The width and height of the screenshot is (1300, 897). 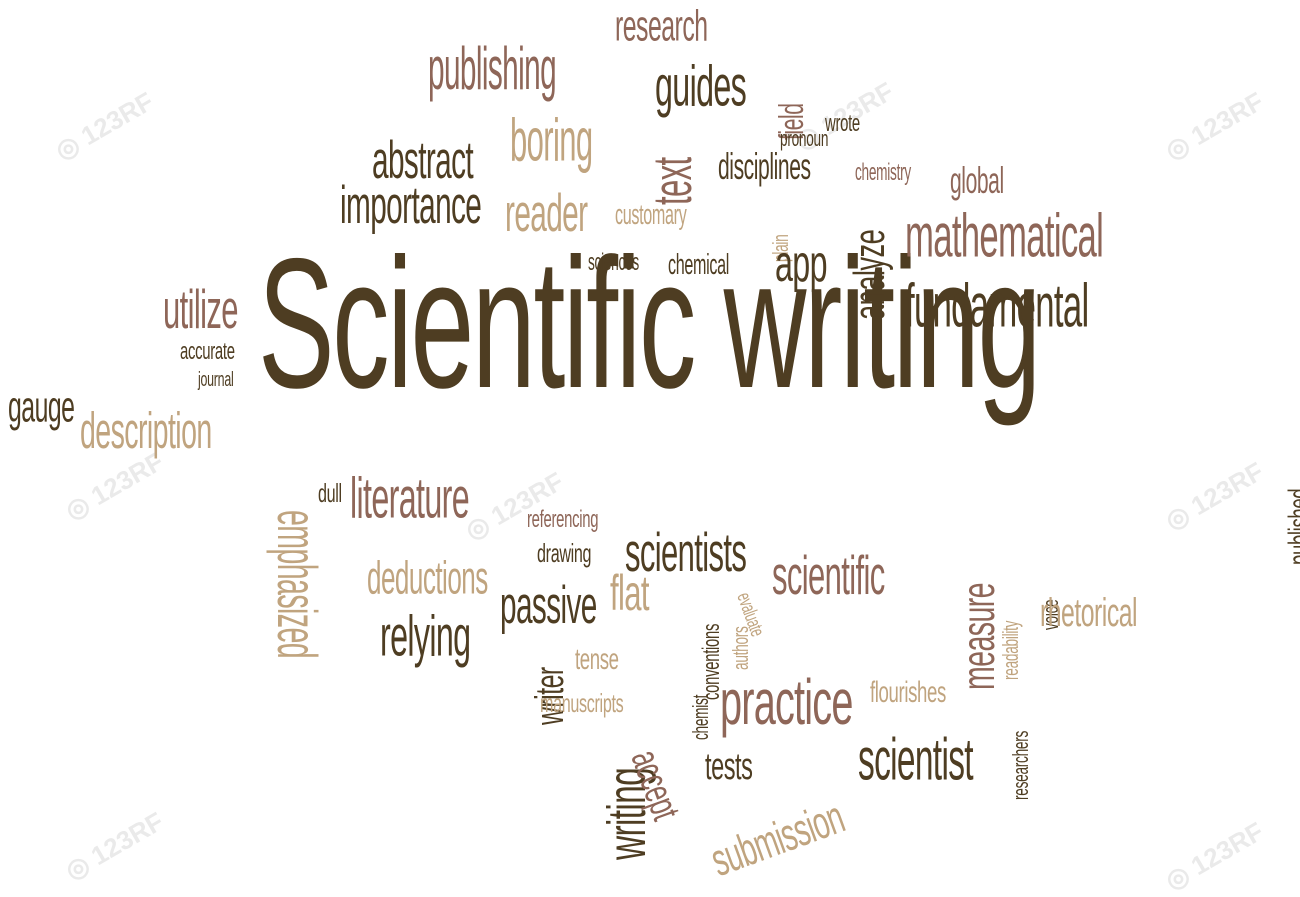 What do you see at coordinates (201, 309) in the screenshot?
I see `word-utilize: utilize` at bounding box center [201, 309].